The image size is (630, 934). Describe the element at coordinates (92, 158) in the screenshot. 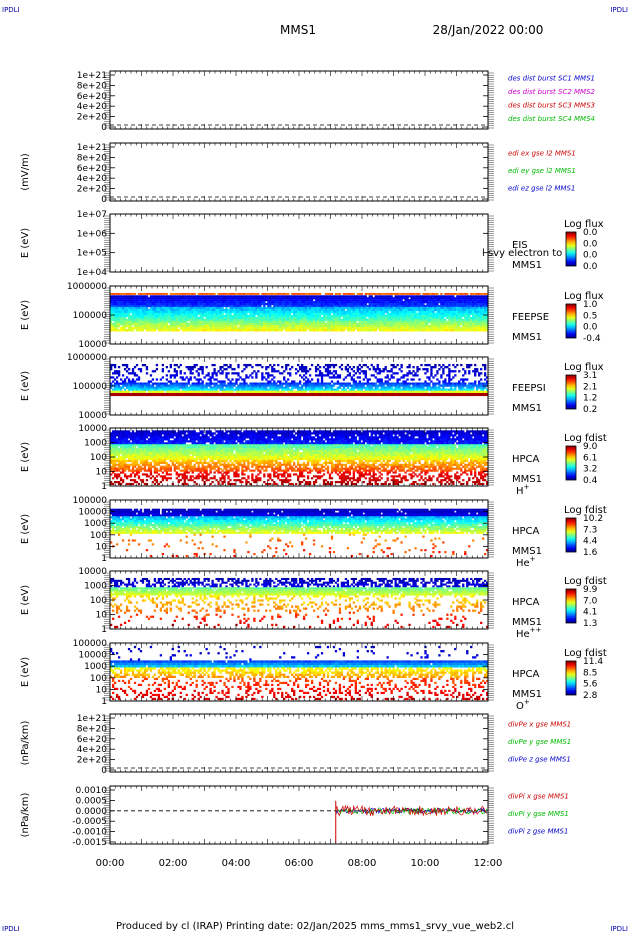

I see `y-tick-label: 8e+20` at that location.